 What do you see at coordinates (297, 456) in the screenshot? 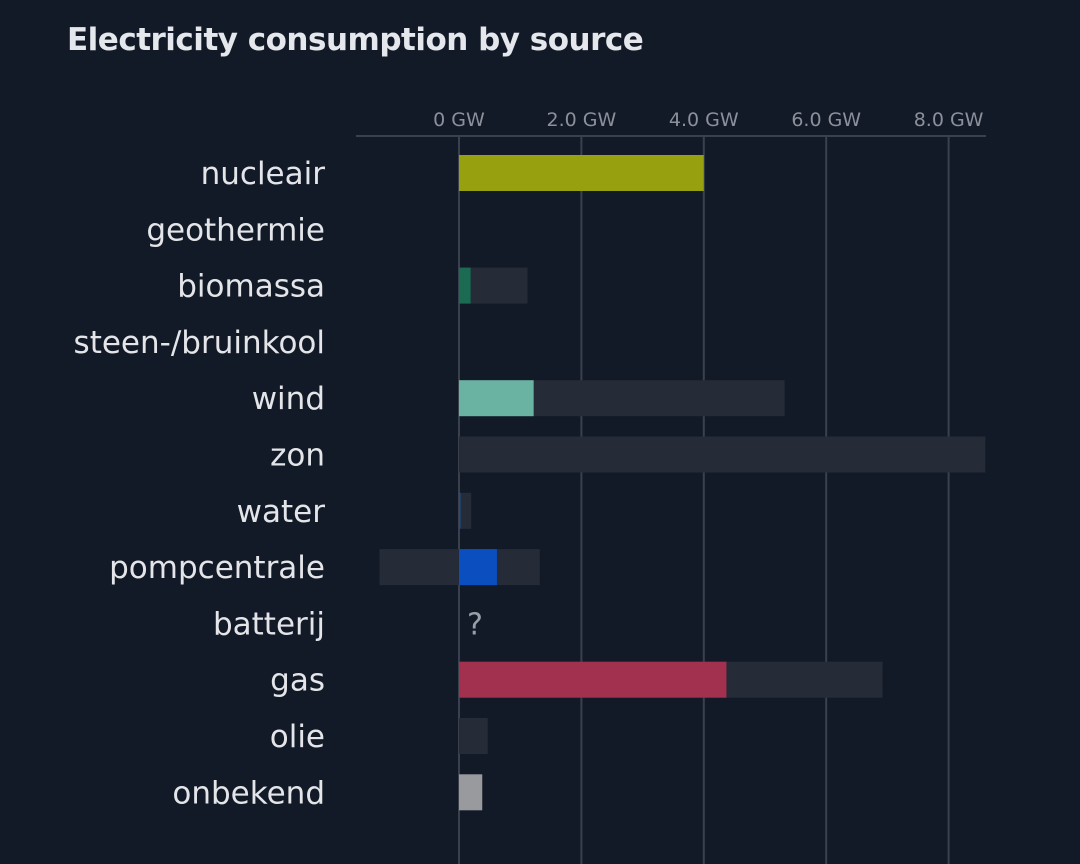
I see `category-label: zon` at bounding box center [297, 456].